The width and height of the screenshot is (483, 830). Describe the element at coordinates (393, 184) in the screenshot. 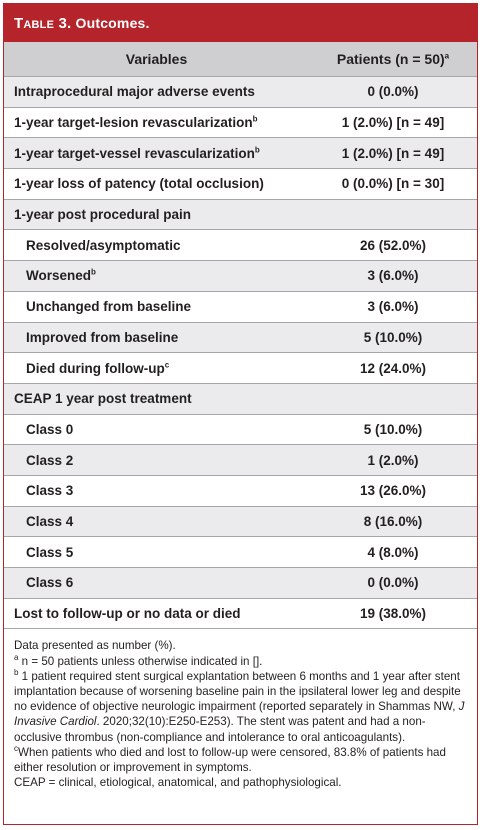

I see `row-value: 0 (0.0%) [n = 30]` at that location.